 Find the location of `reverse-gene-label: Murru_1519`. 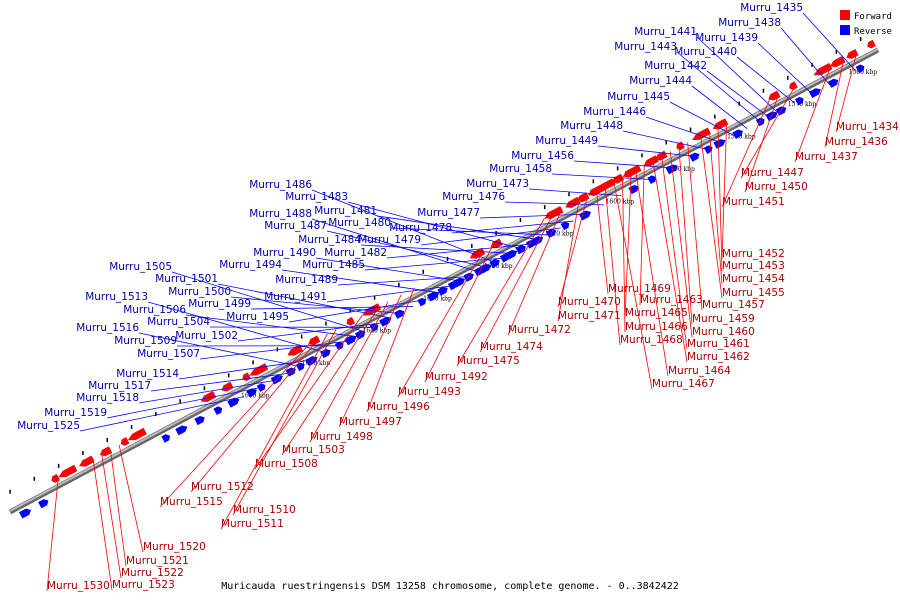

reverse-gene-label: Murru_1519 is located at coordinates (75, 413).